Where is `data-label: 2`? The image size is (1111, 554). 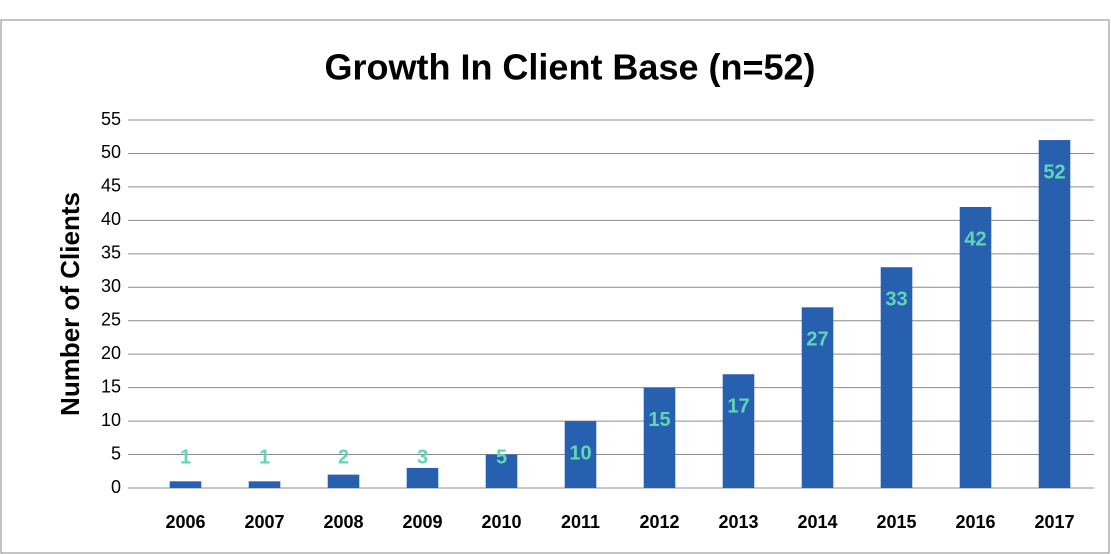 data-label: 2 is located at coordinates (343, 457).